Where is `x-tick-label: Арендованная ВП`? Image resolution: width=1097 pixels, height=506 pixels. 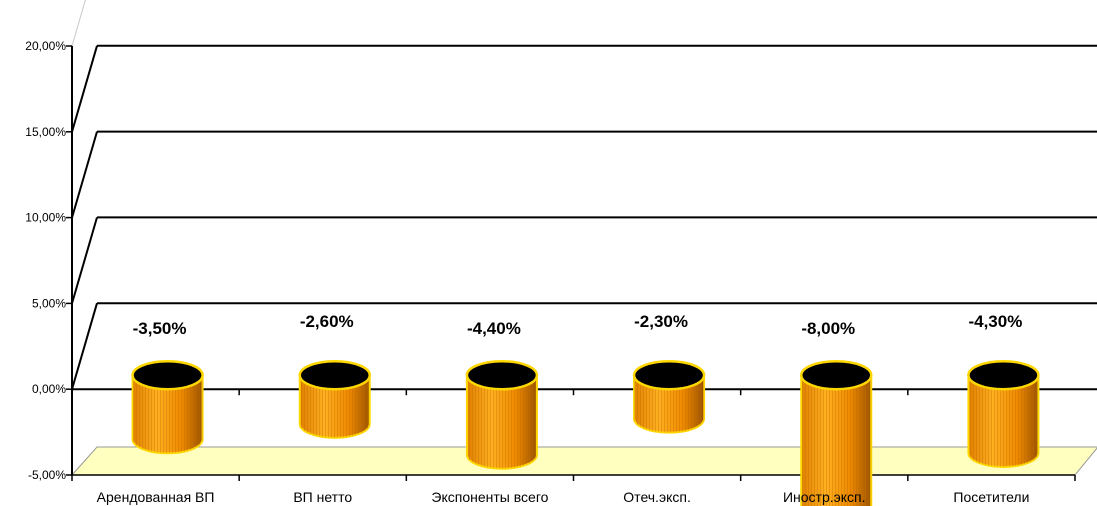 x-tick-label: Арендованная ВП is located at coordinates (156, 497).